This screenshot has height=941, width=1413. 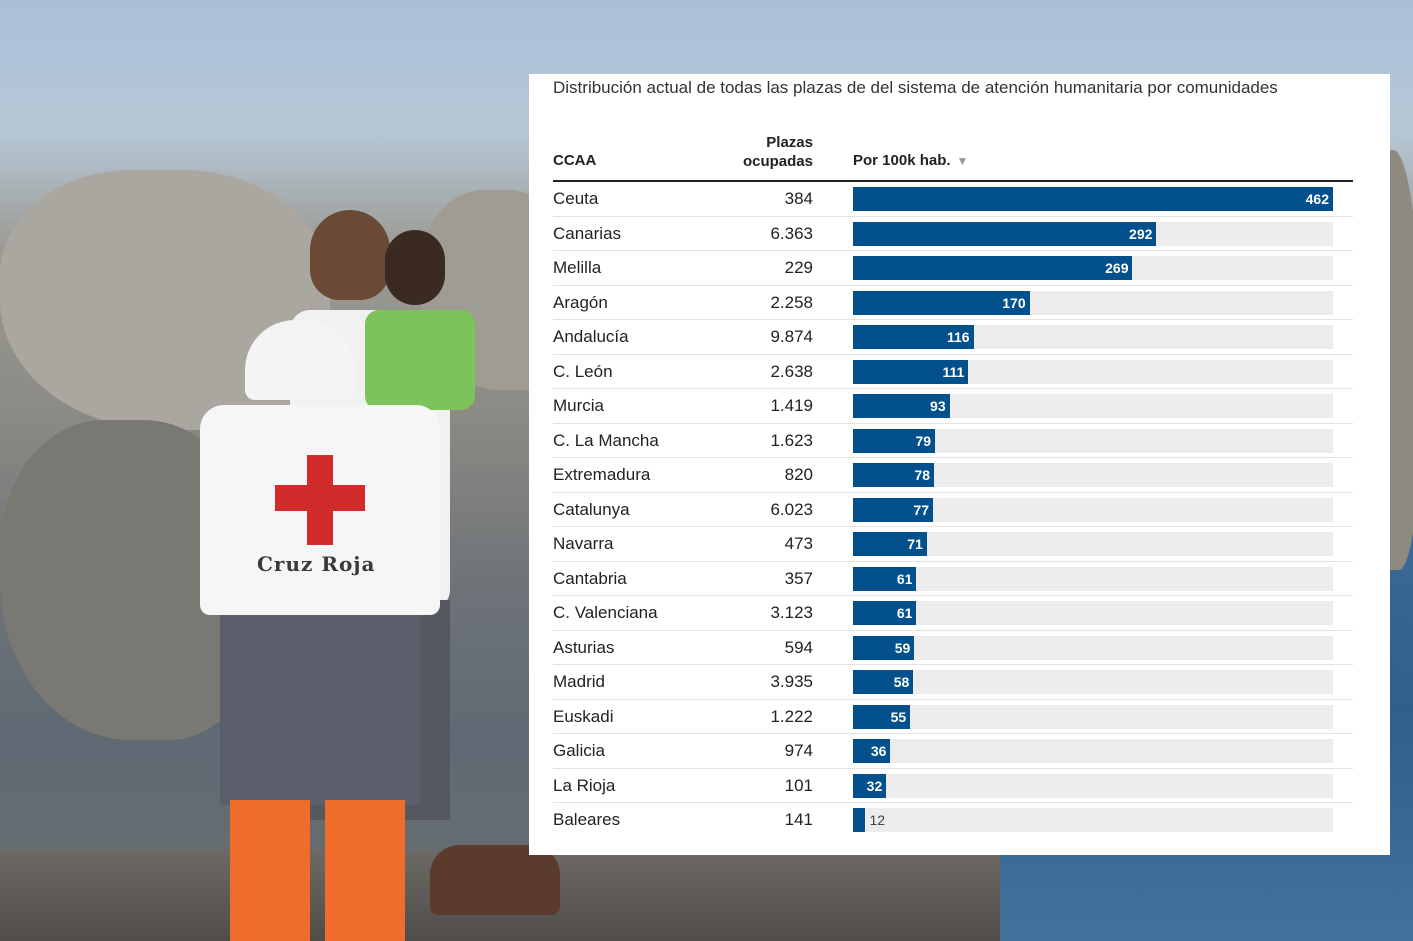 I want to click on row-name: La Rioja, so click(x=584, y=785).